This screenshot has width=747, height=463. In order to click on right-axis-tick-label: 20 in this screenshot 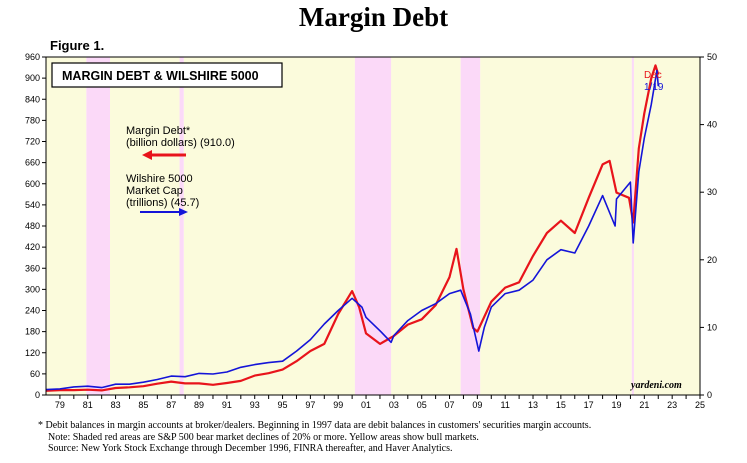, I will do `click(712, 260)`.